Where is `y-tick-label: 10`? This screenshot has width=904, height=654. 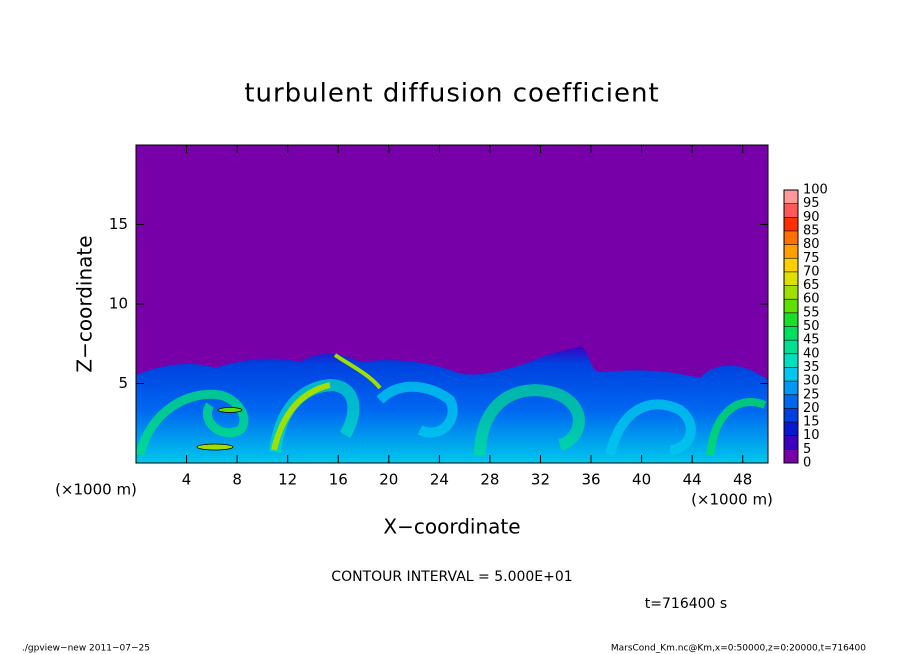
y-tick-label: 10 is located at coordinates (118, 304).